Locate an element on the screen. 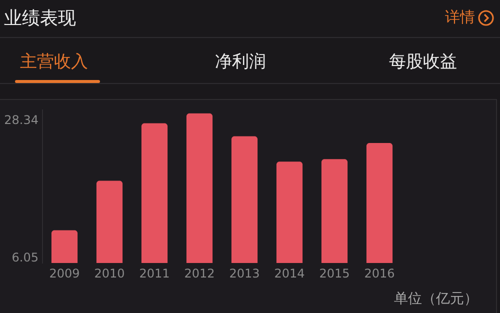  chart-title: 业绩表现 is located at coordinates (40, 18).